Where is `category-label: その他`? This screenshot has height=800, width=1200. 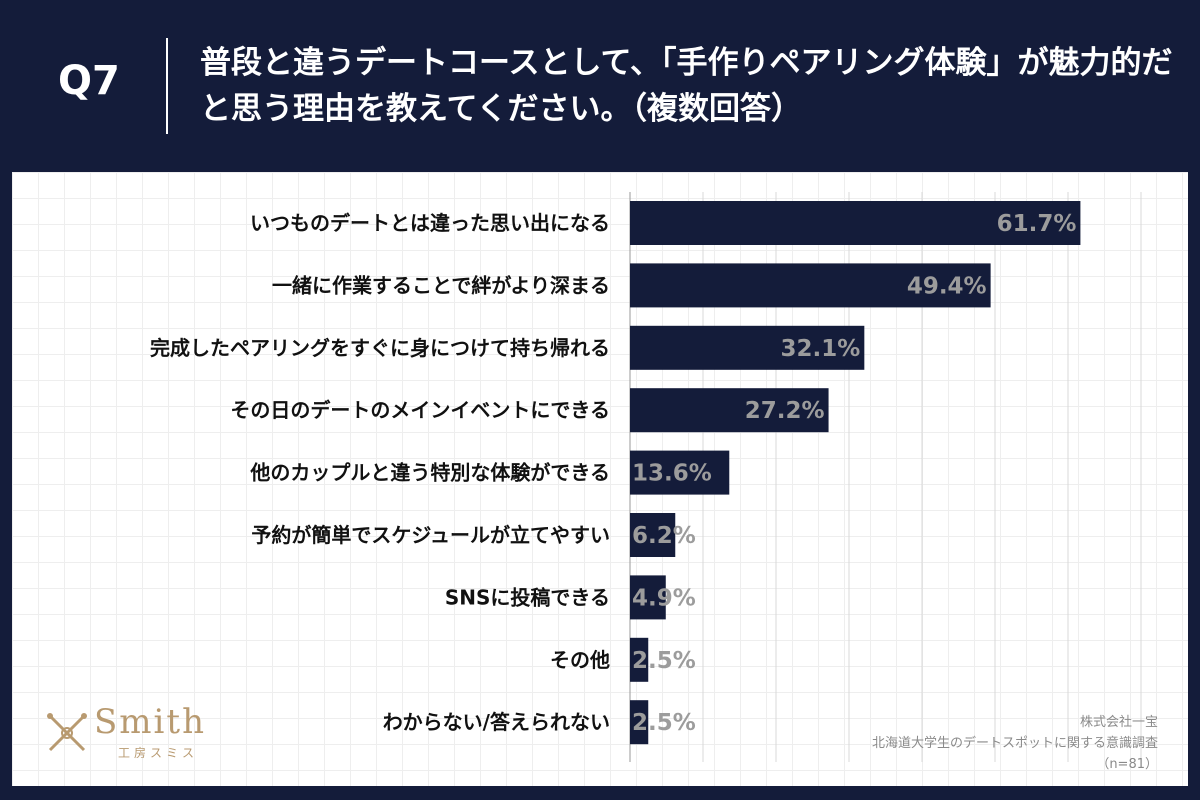
category-label: その他 is located at coordinates (580, 660).